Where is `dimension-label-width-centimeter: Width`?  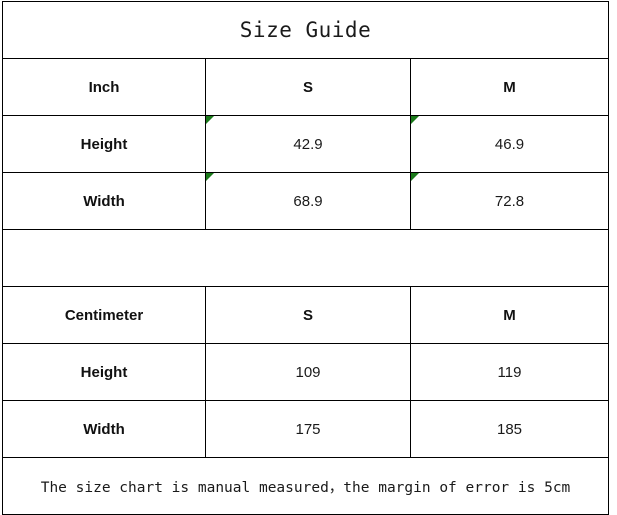 dimension-label-width-centimeter: Width is located at coordinates (104, 429).